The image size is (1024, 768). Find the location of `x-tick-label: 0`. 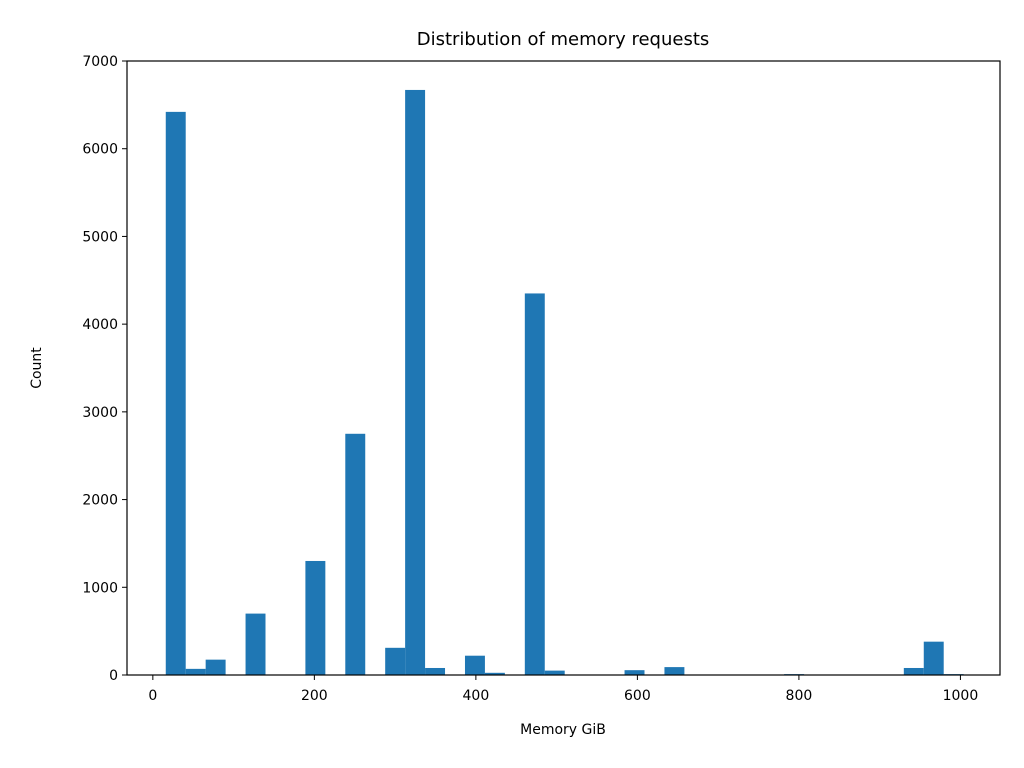

x-tick-label: 0 is located at coordinates (152, 696).